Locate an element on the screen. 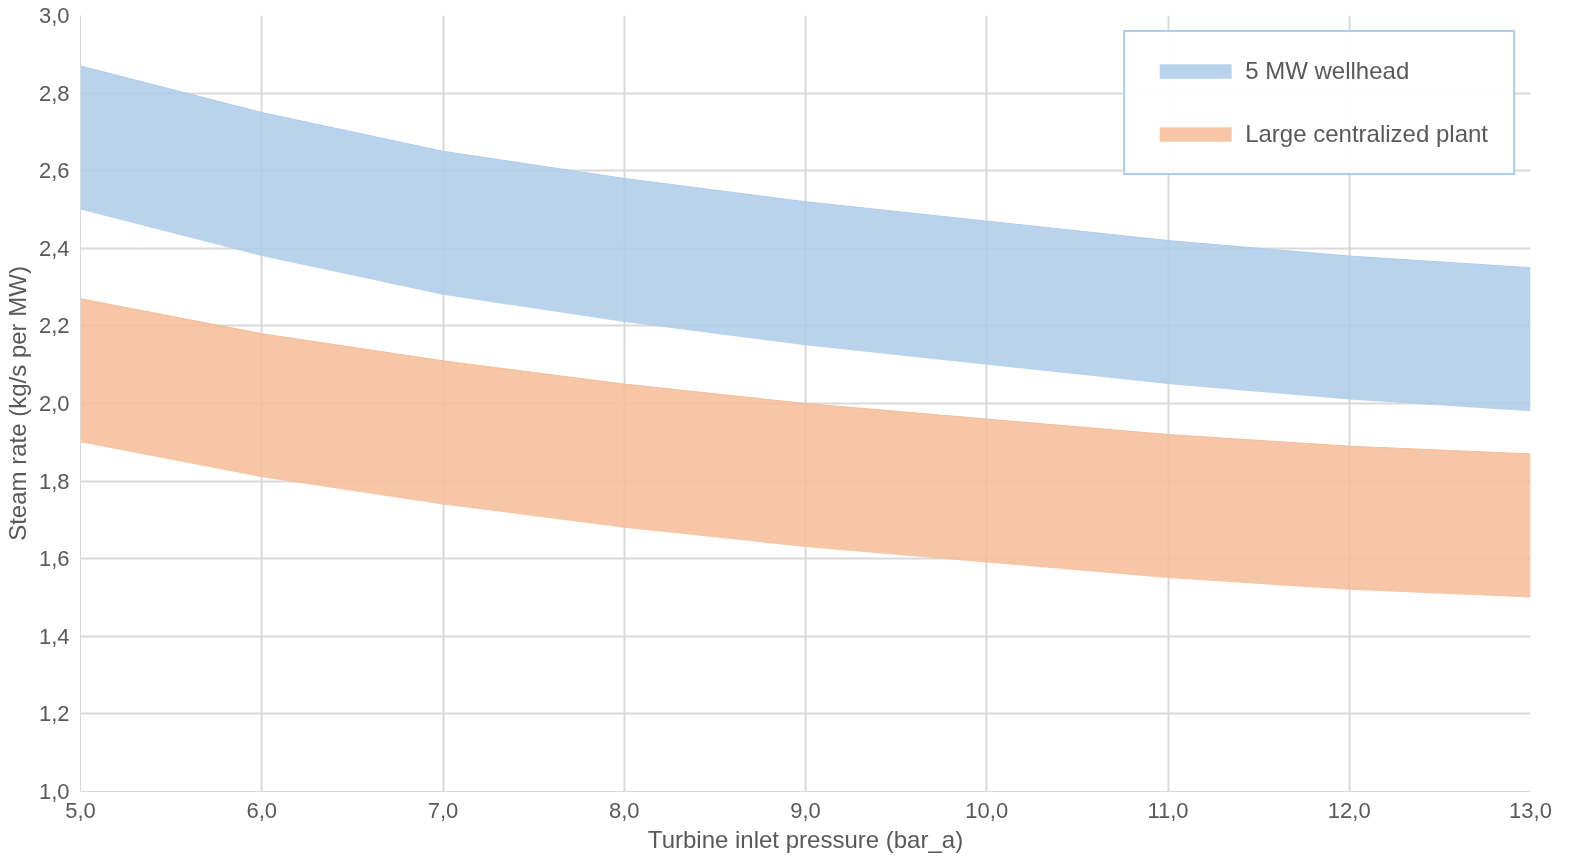 The image size is (1587, 865). x-tick-label: 6,0 is located at coordinates (262, 810).